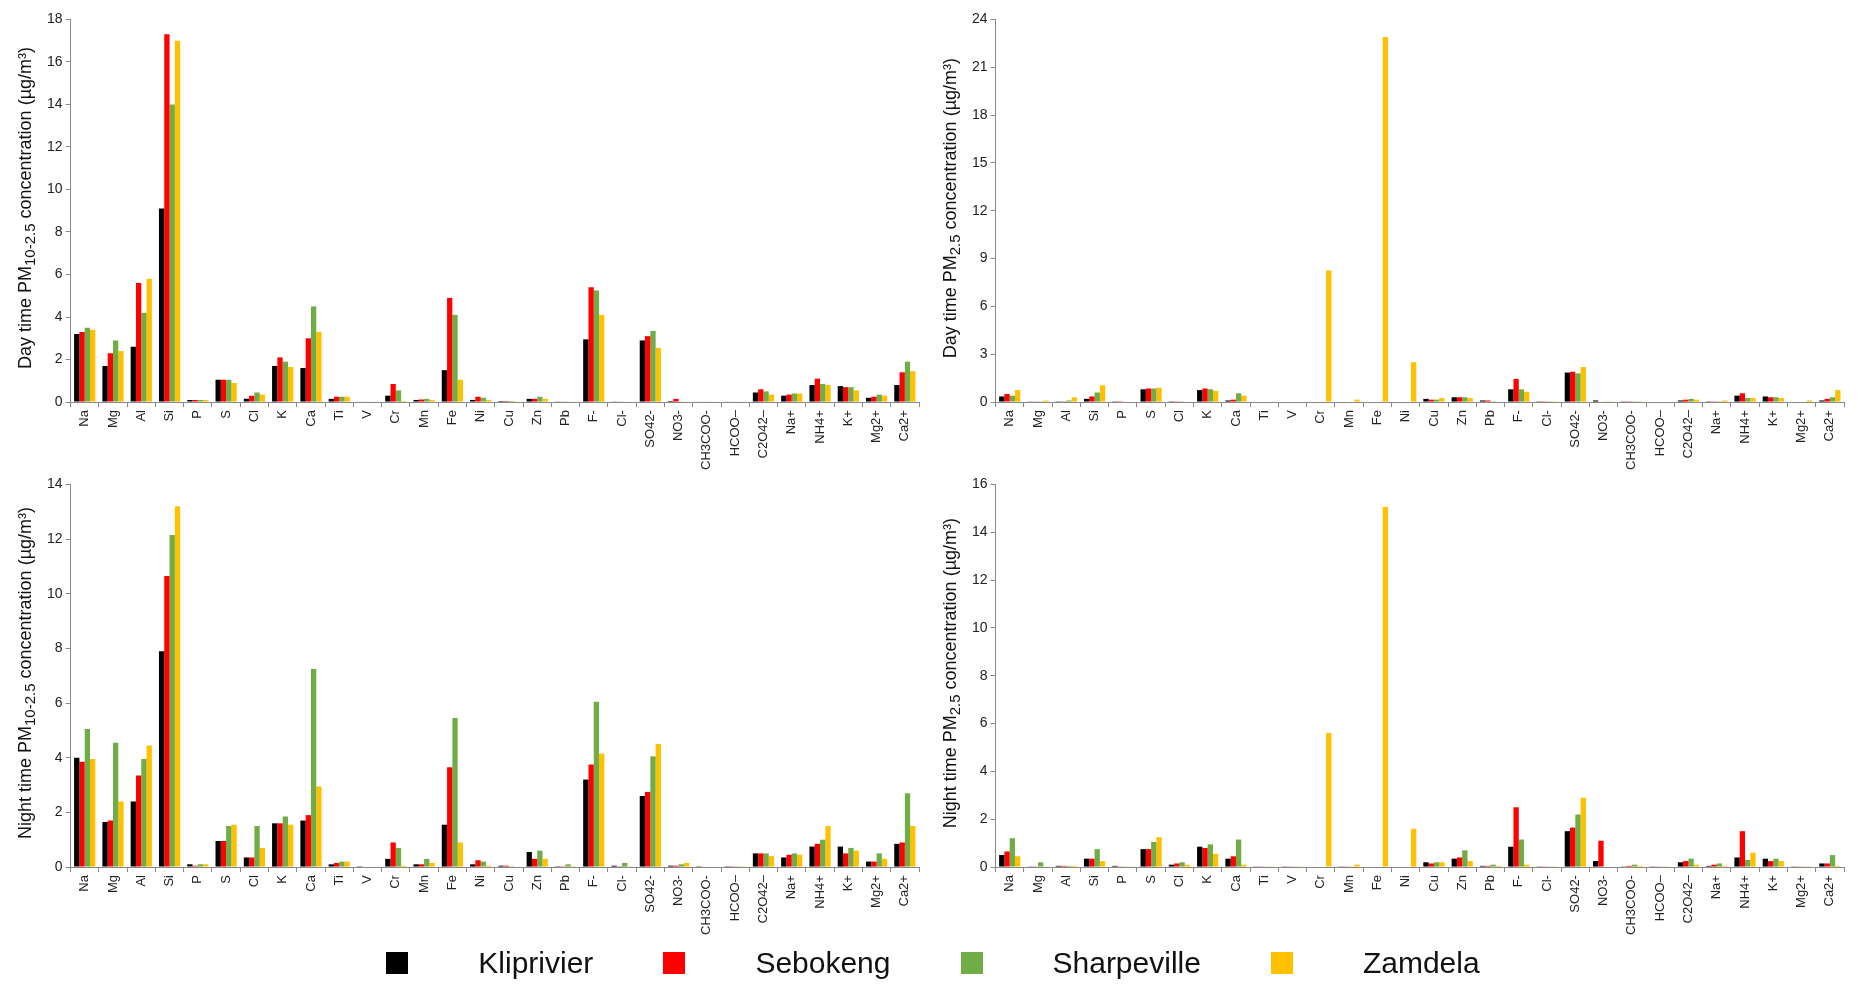  I want to click on y-tick-label: 24, so click(979, 18).